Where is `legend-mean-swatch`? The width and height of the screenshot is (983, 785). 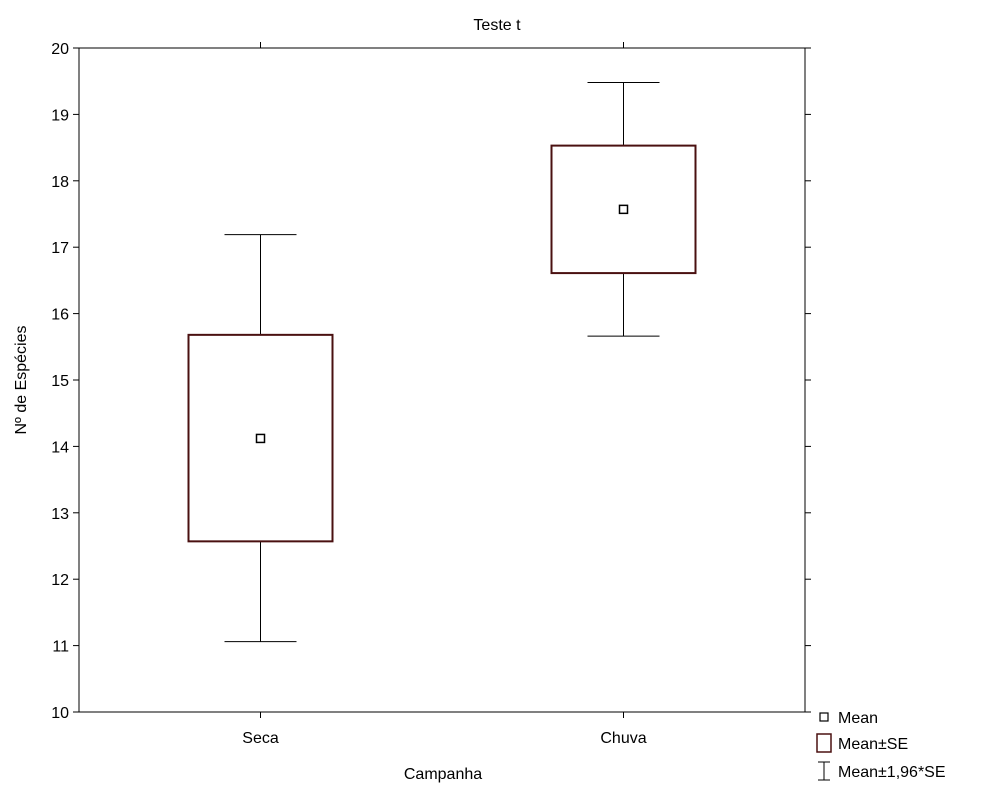
legend-mean-swatch is located at coordinates (824, 717).